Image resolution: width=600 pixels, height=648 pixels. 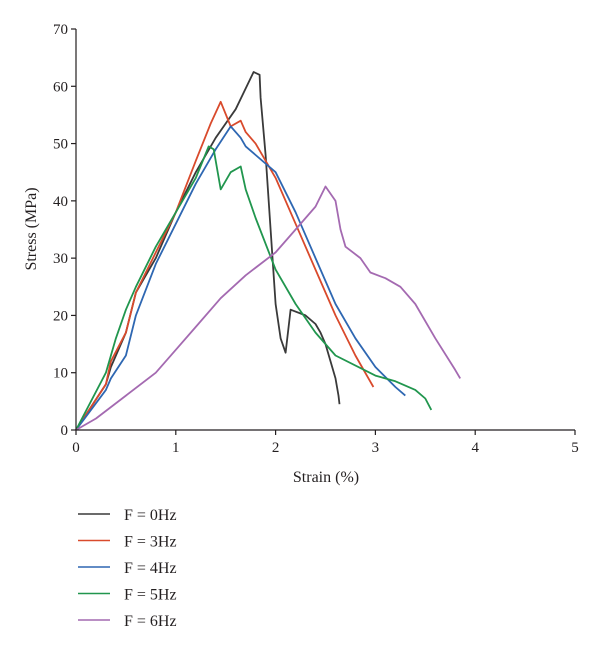 I want to click on y-tick-label: 50, so click(x=60, y=145).